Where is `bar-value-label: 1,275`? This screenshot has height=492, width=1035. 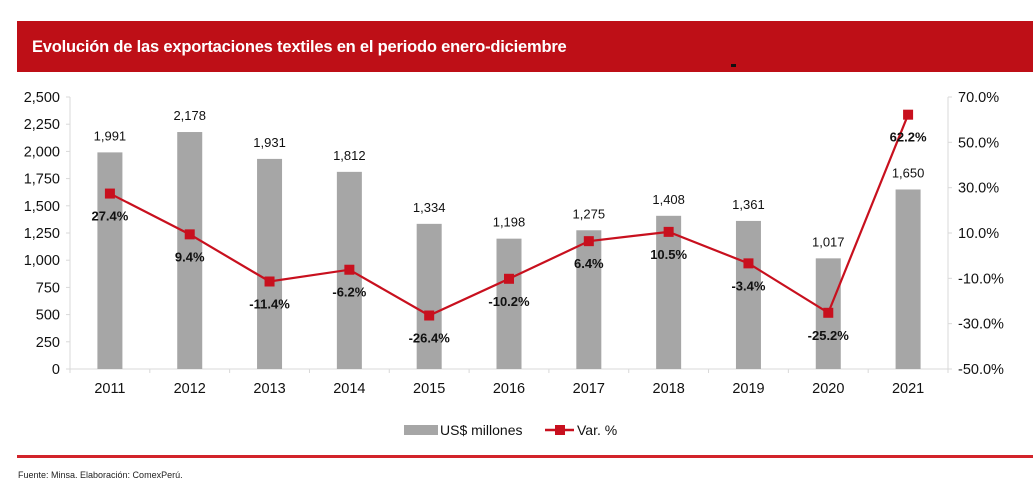
bar-value-label: 1,275 is located at coordinates (589, 213).